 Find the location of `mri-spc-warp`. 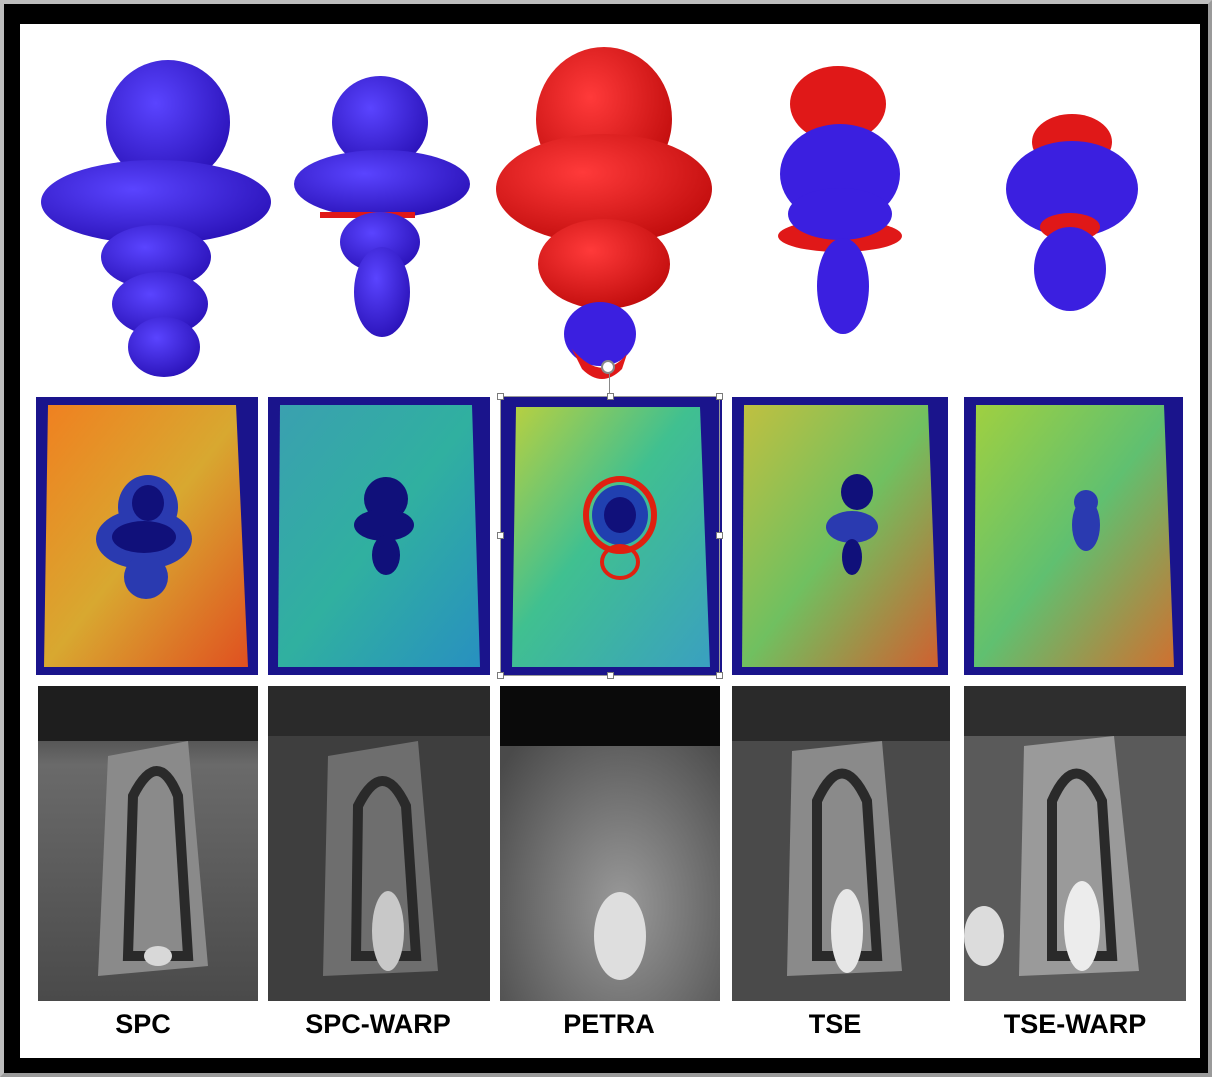

mri-spc-warp is located at coordinates (379, 843).